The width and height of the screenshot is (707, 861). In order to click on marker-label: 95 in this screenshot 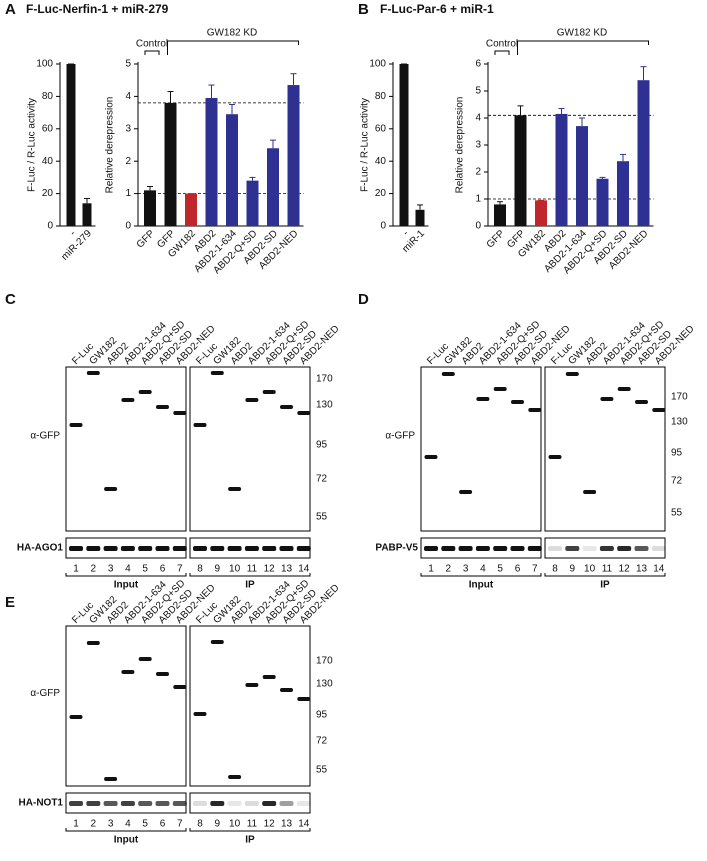, I will do `click(677, 453)`.